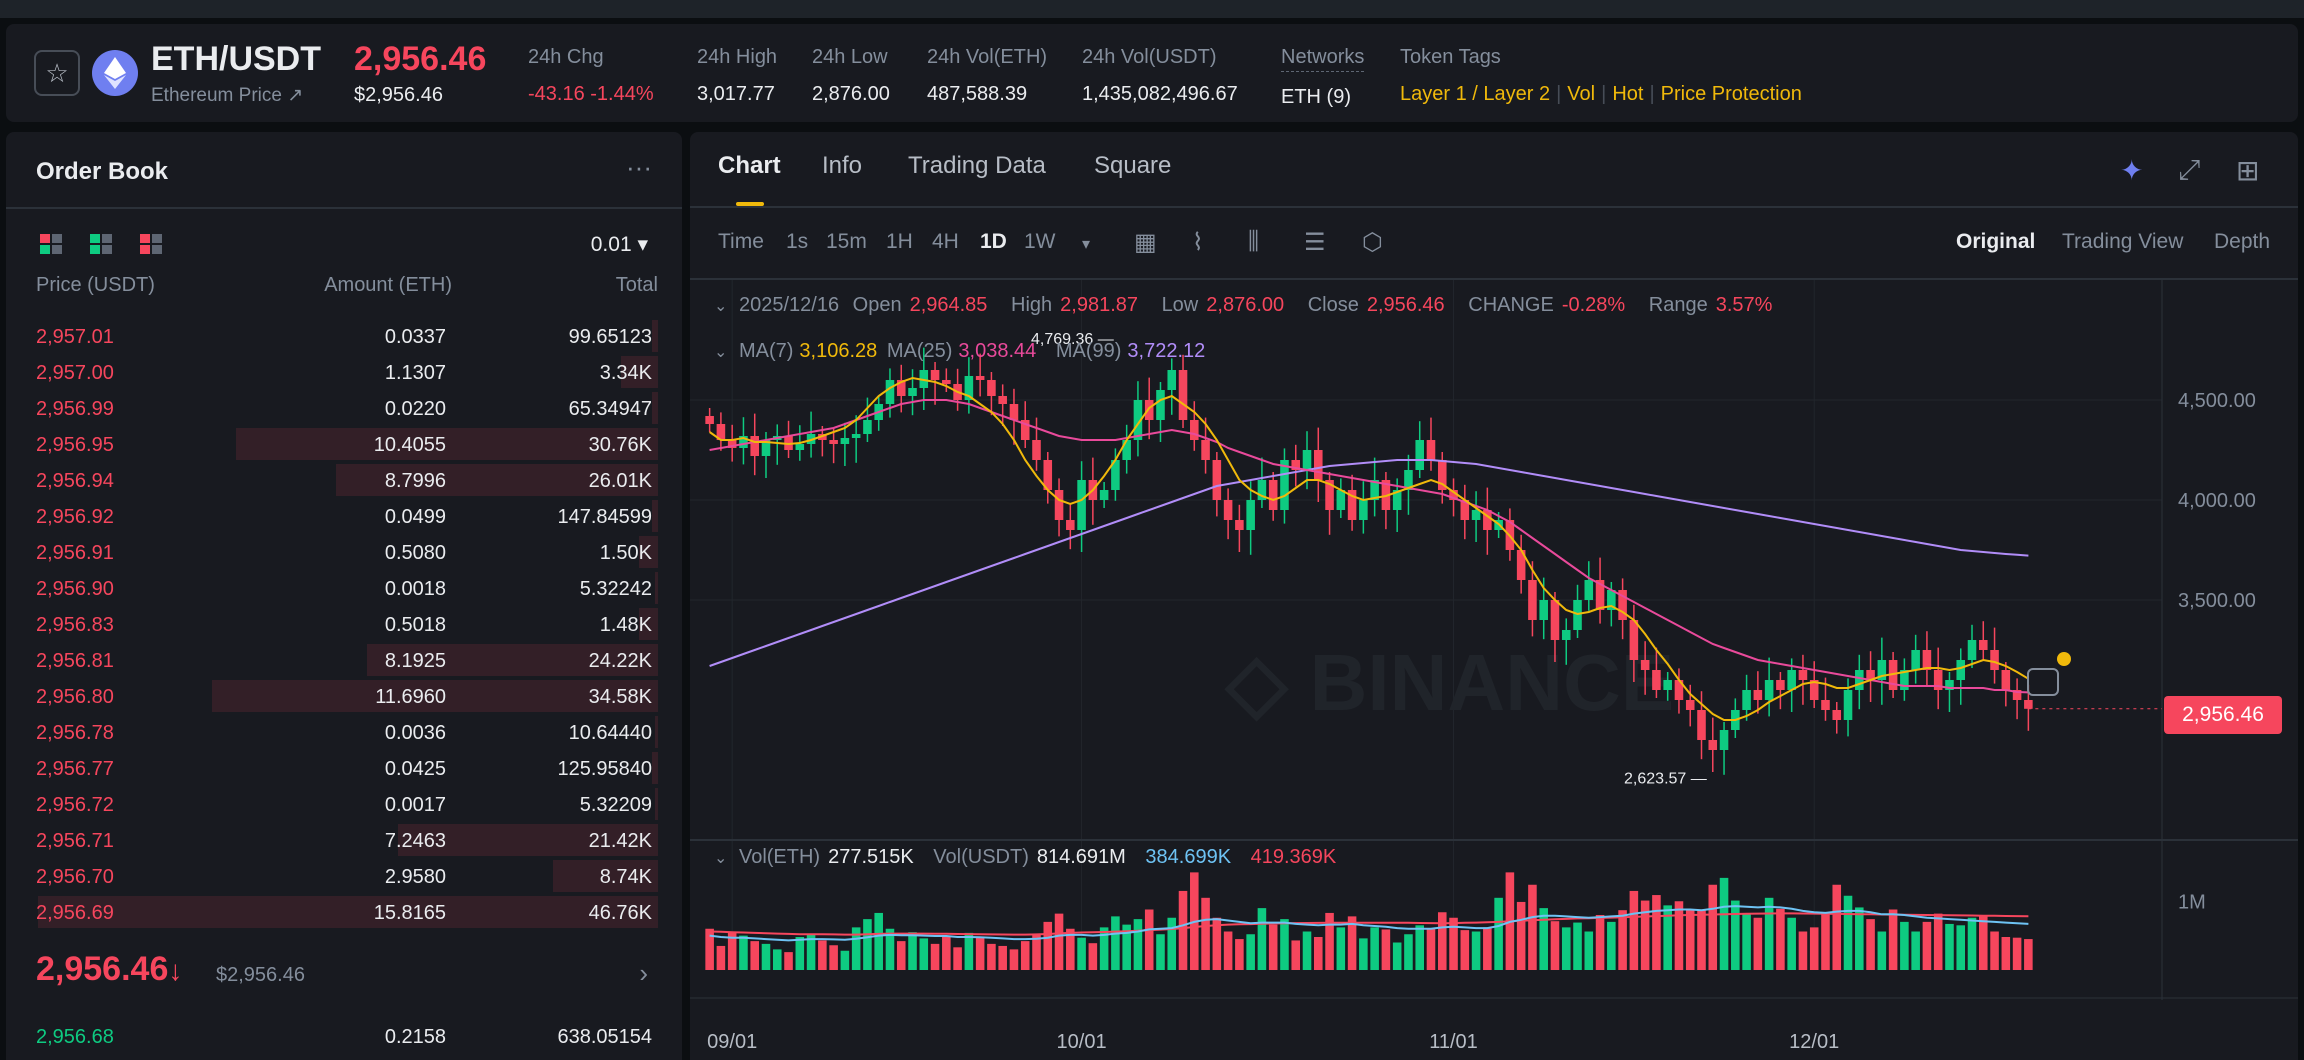 The width and height of the screenshot is (2304, 1060). What do you see at coordinates (415, 841) in the screenshot?
I see `ask-amount: 7.2463` at bounding box center [415, 841].